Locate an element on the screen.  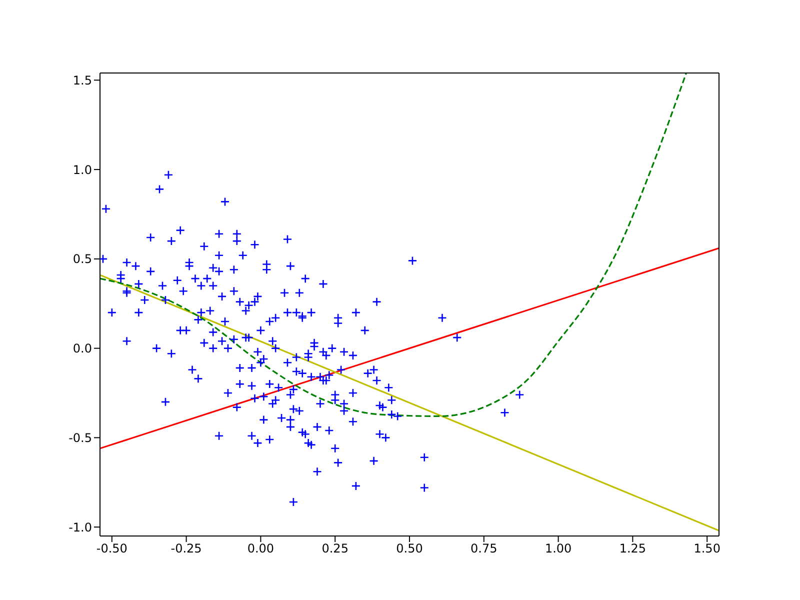
x-tick-label: 0.25 is located at coordinates (335, 549).